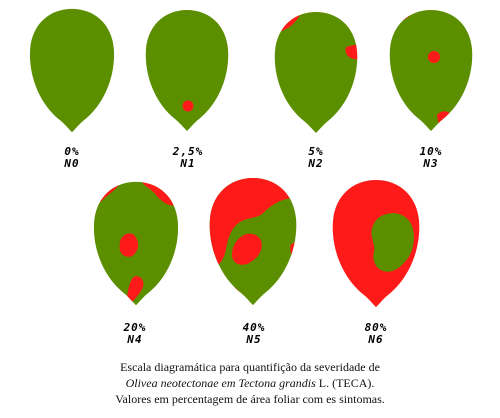  I want to click on leaf-n0, so click(72, 70).